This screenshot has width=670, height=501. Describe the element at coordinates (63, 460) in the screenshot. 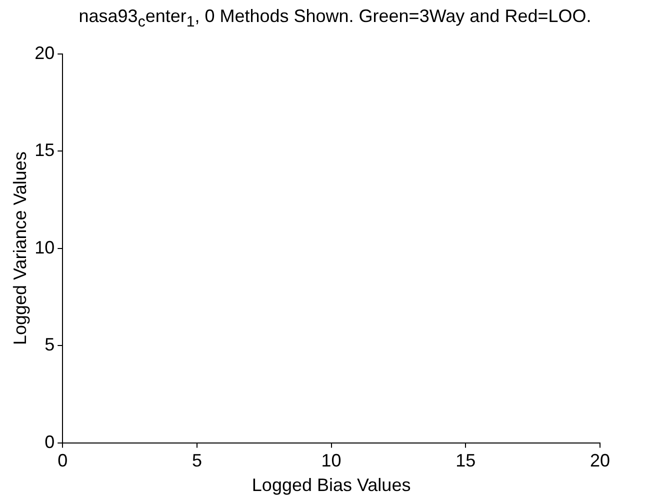

I see `x-tick-label: 0` at that location.